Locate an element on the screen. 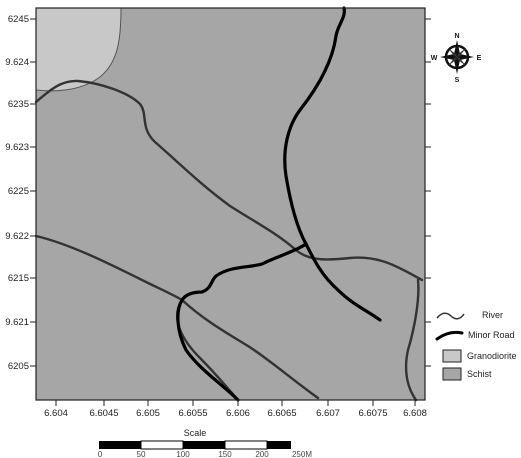 The width and height of the screenshot is (521, 458). y-tick-label: 6225 is located at coordinates (18, 191).